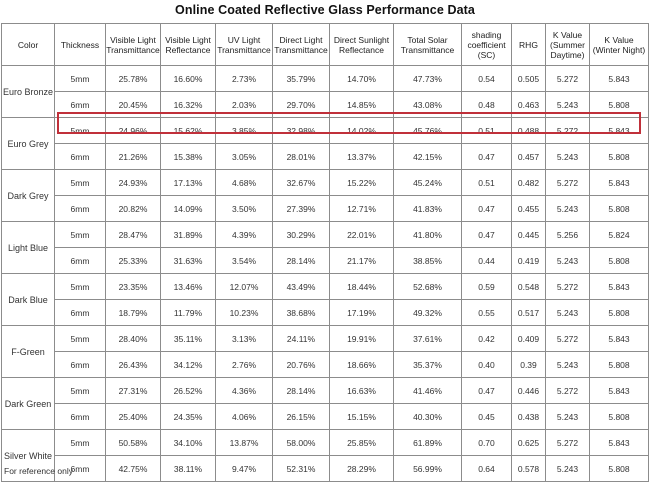 Image resolution: width=650 pixels, height=482 pixels. What do you see at coordinates (361, 208) in the screenshot?
I see `table-cell: 12.71%` at bounding box center [361, 208].